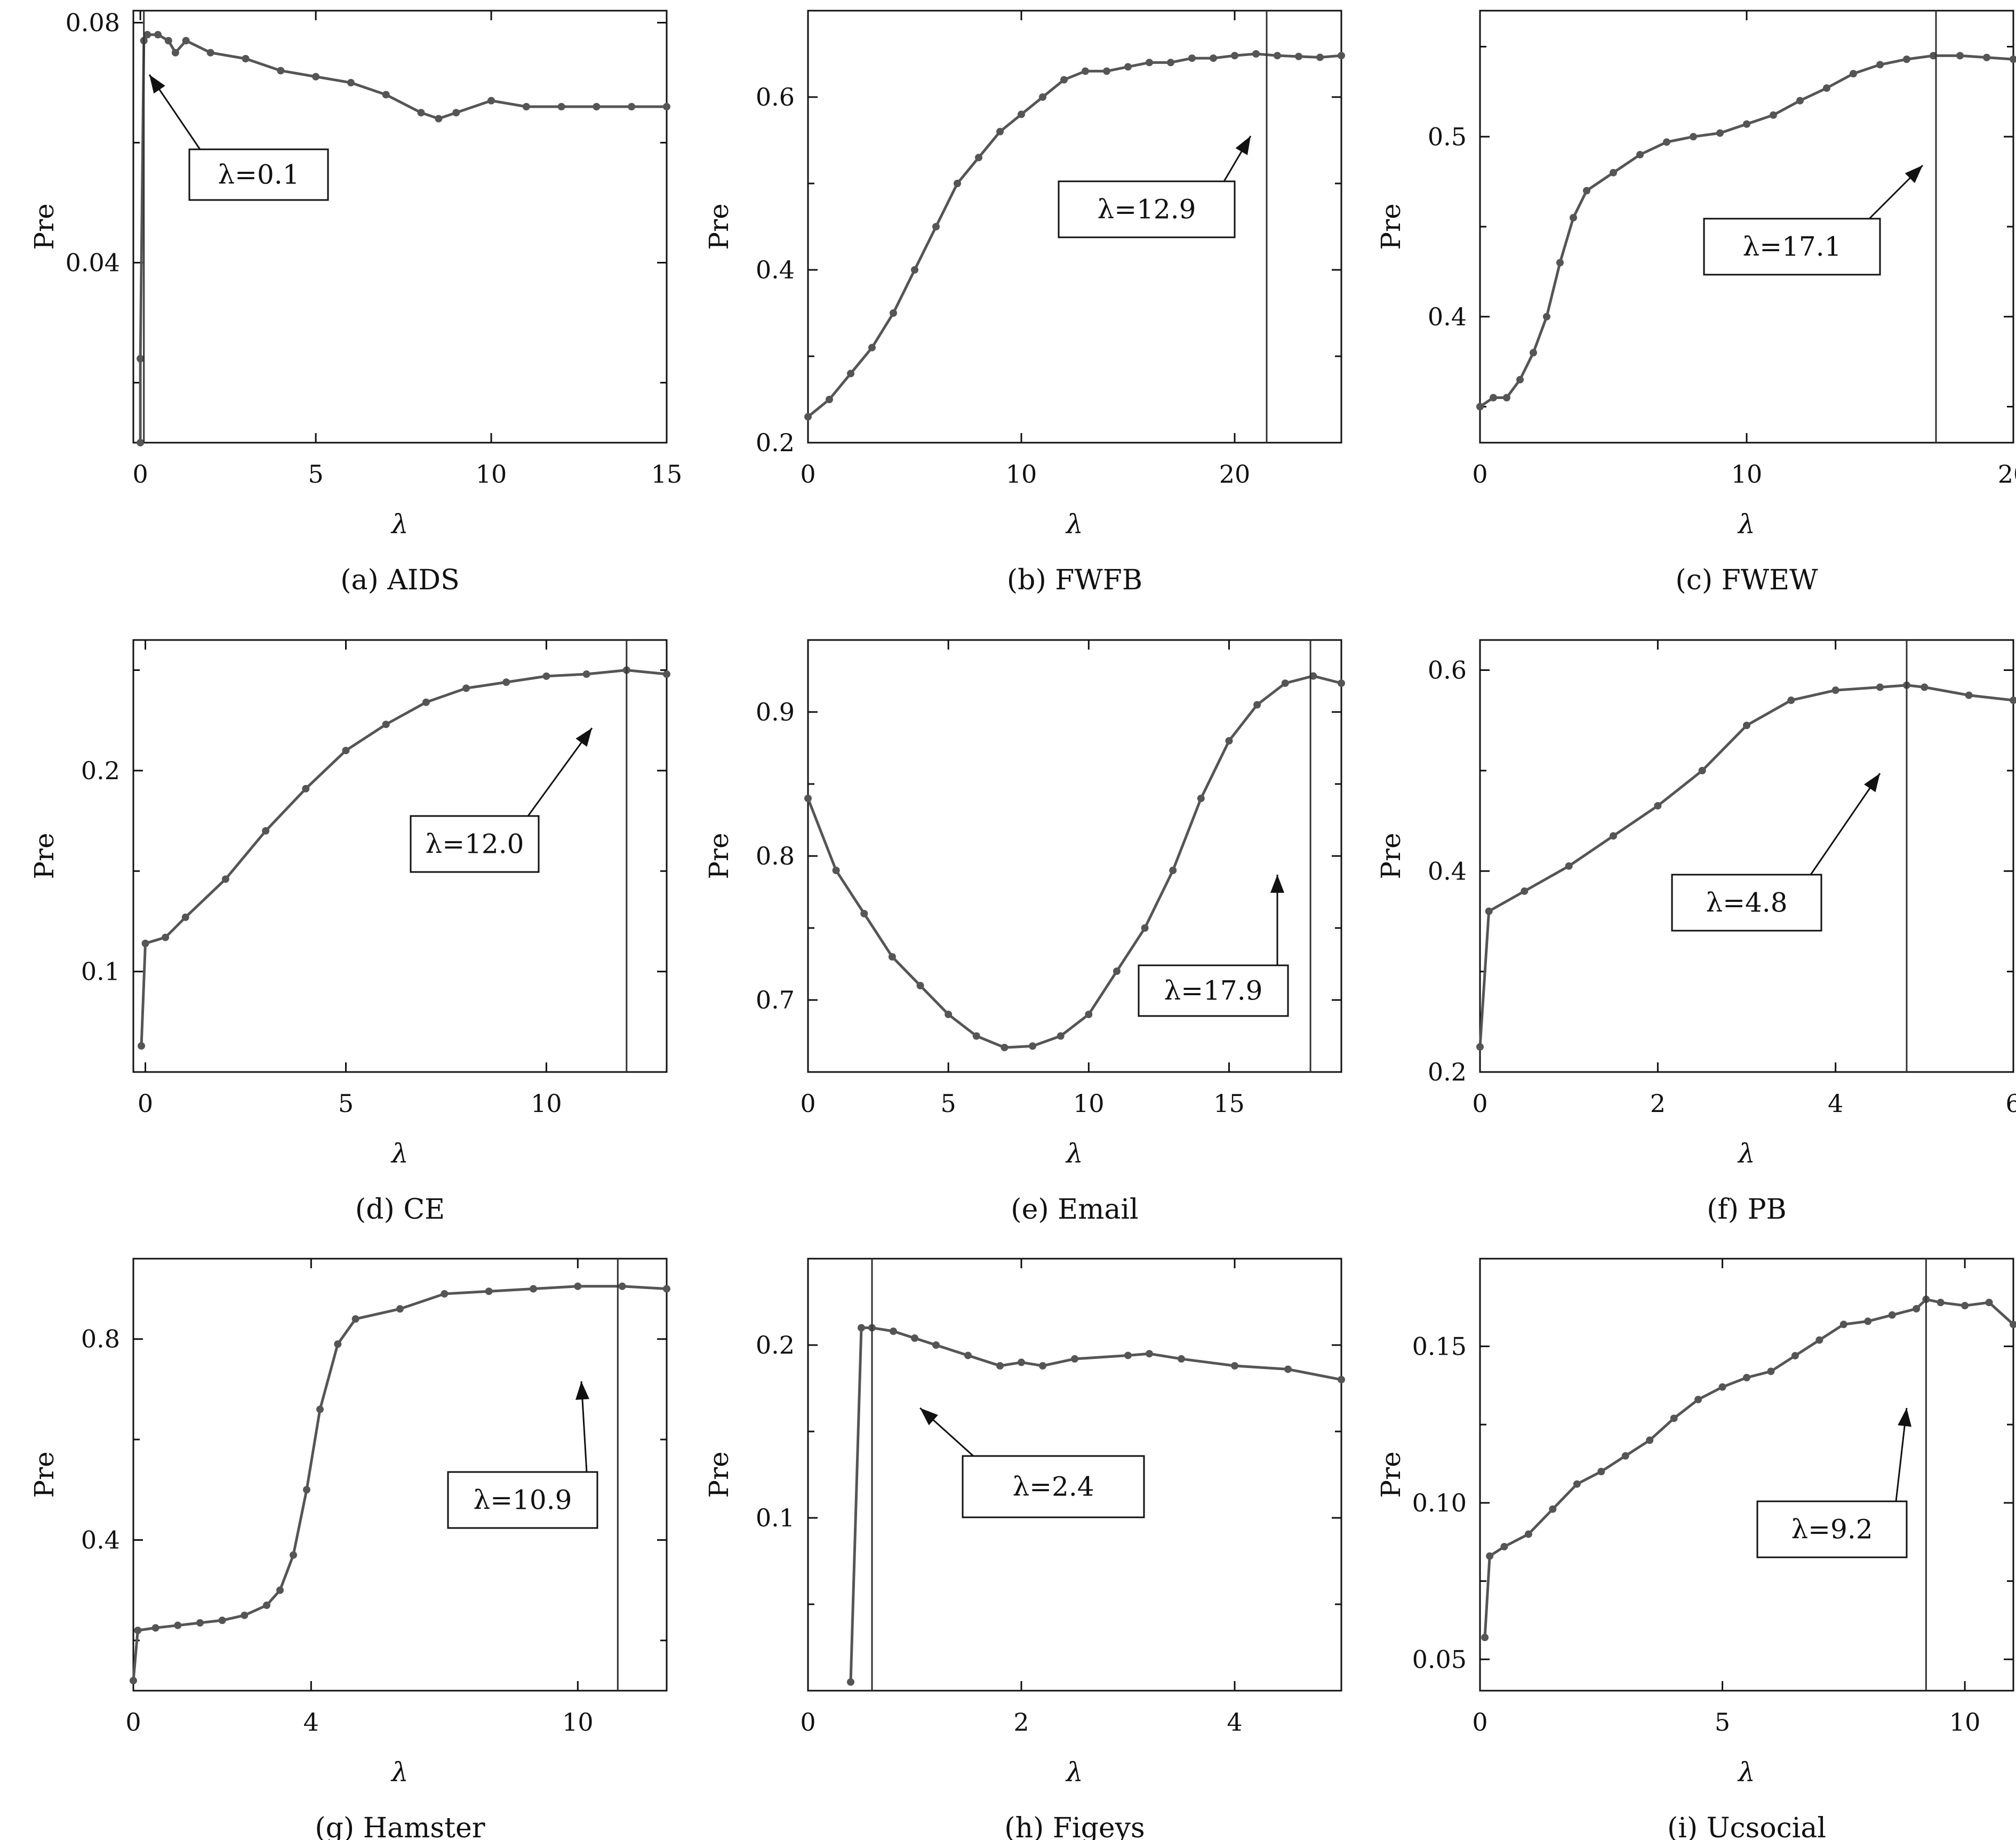 This screenshot has height=1840, width=2016. Describe the element at coordinates (1229, 1103) in the screenshot. I see `x-tick-label: 15` at that location.